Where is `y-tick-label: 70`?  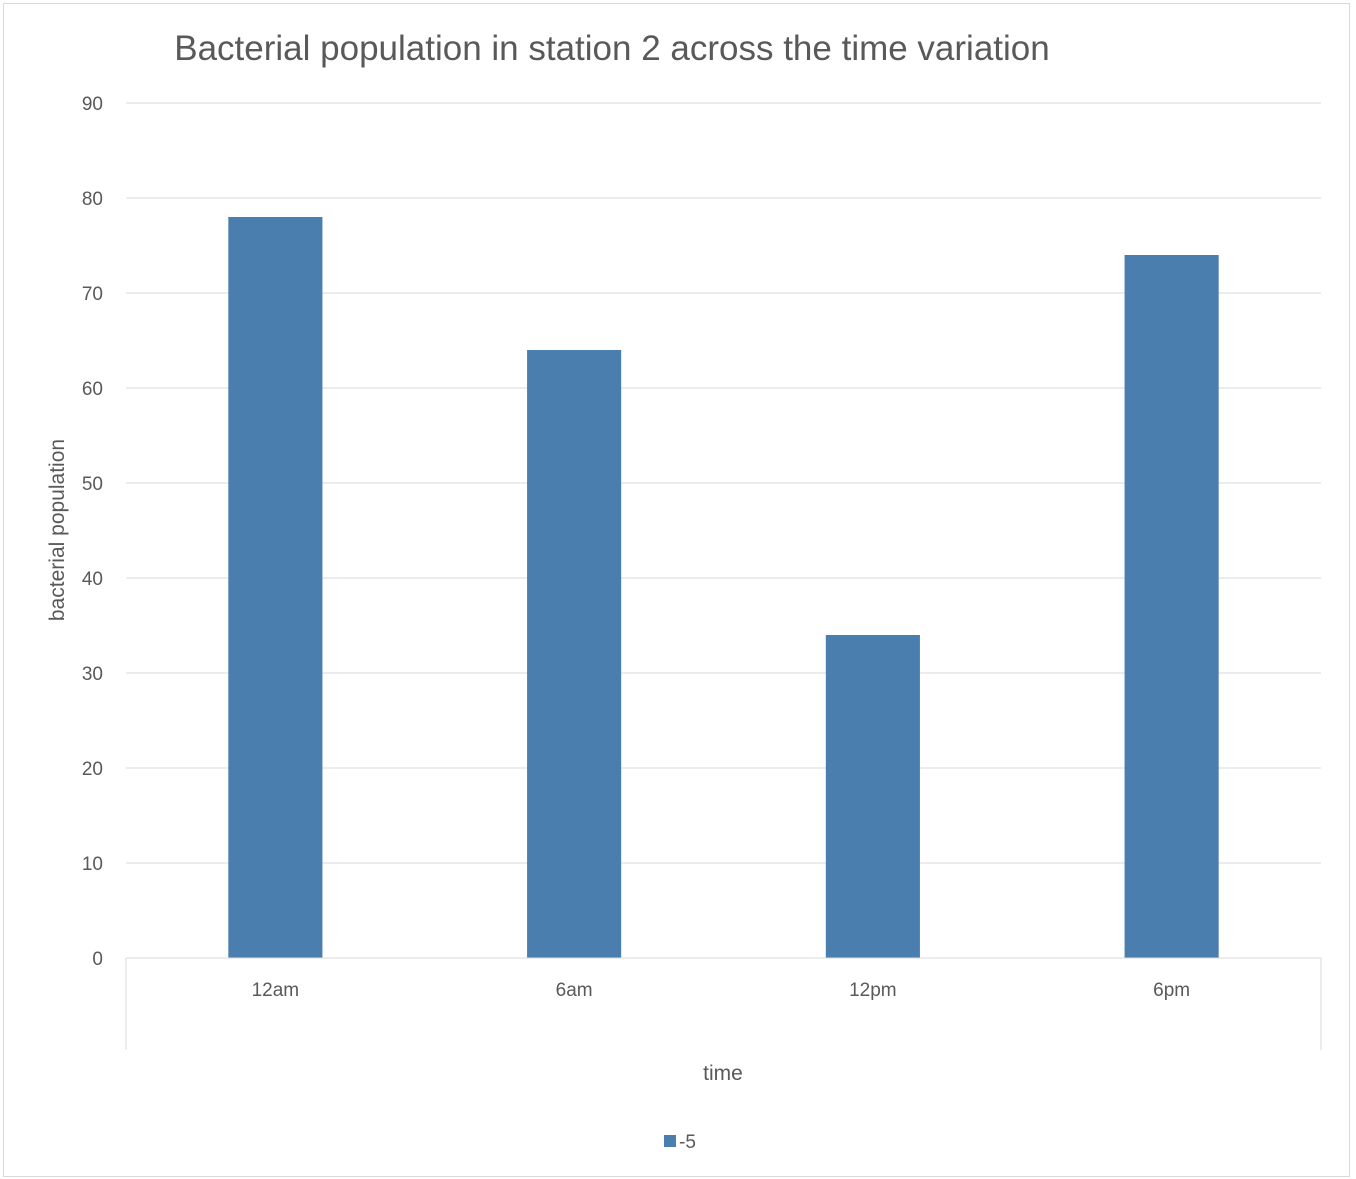 y-tick-label: 70 is located at coordinates (92, 294).